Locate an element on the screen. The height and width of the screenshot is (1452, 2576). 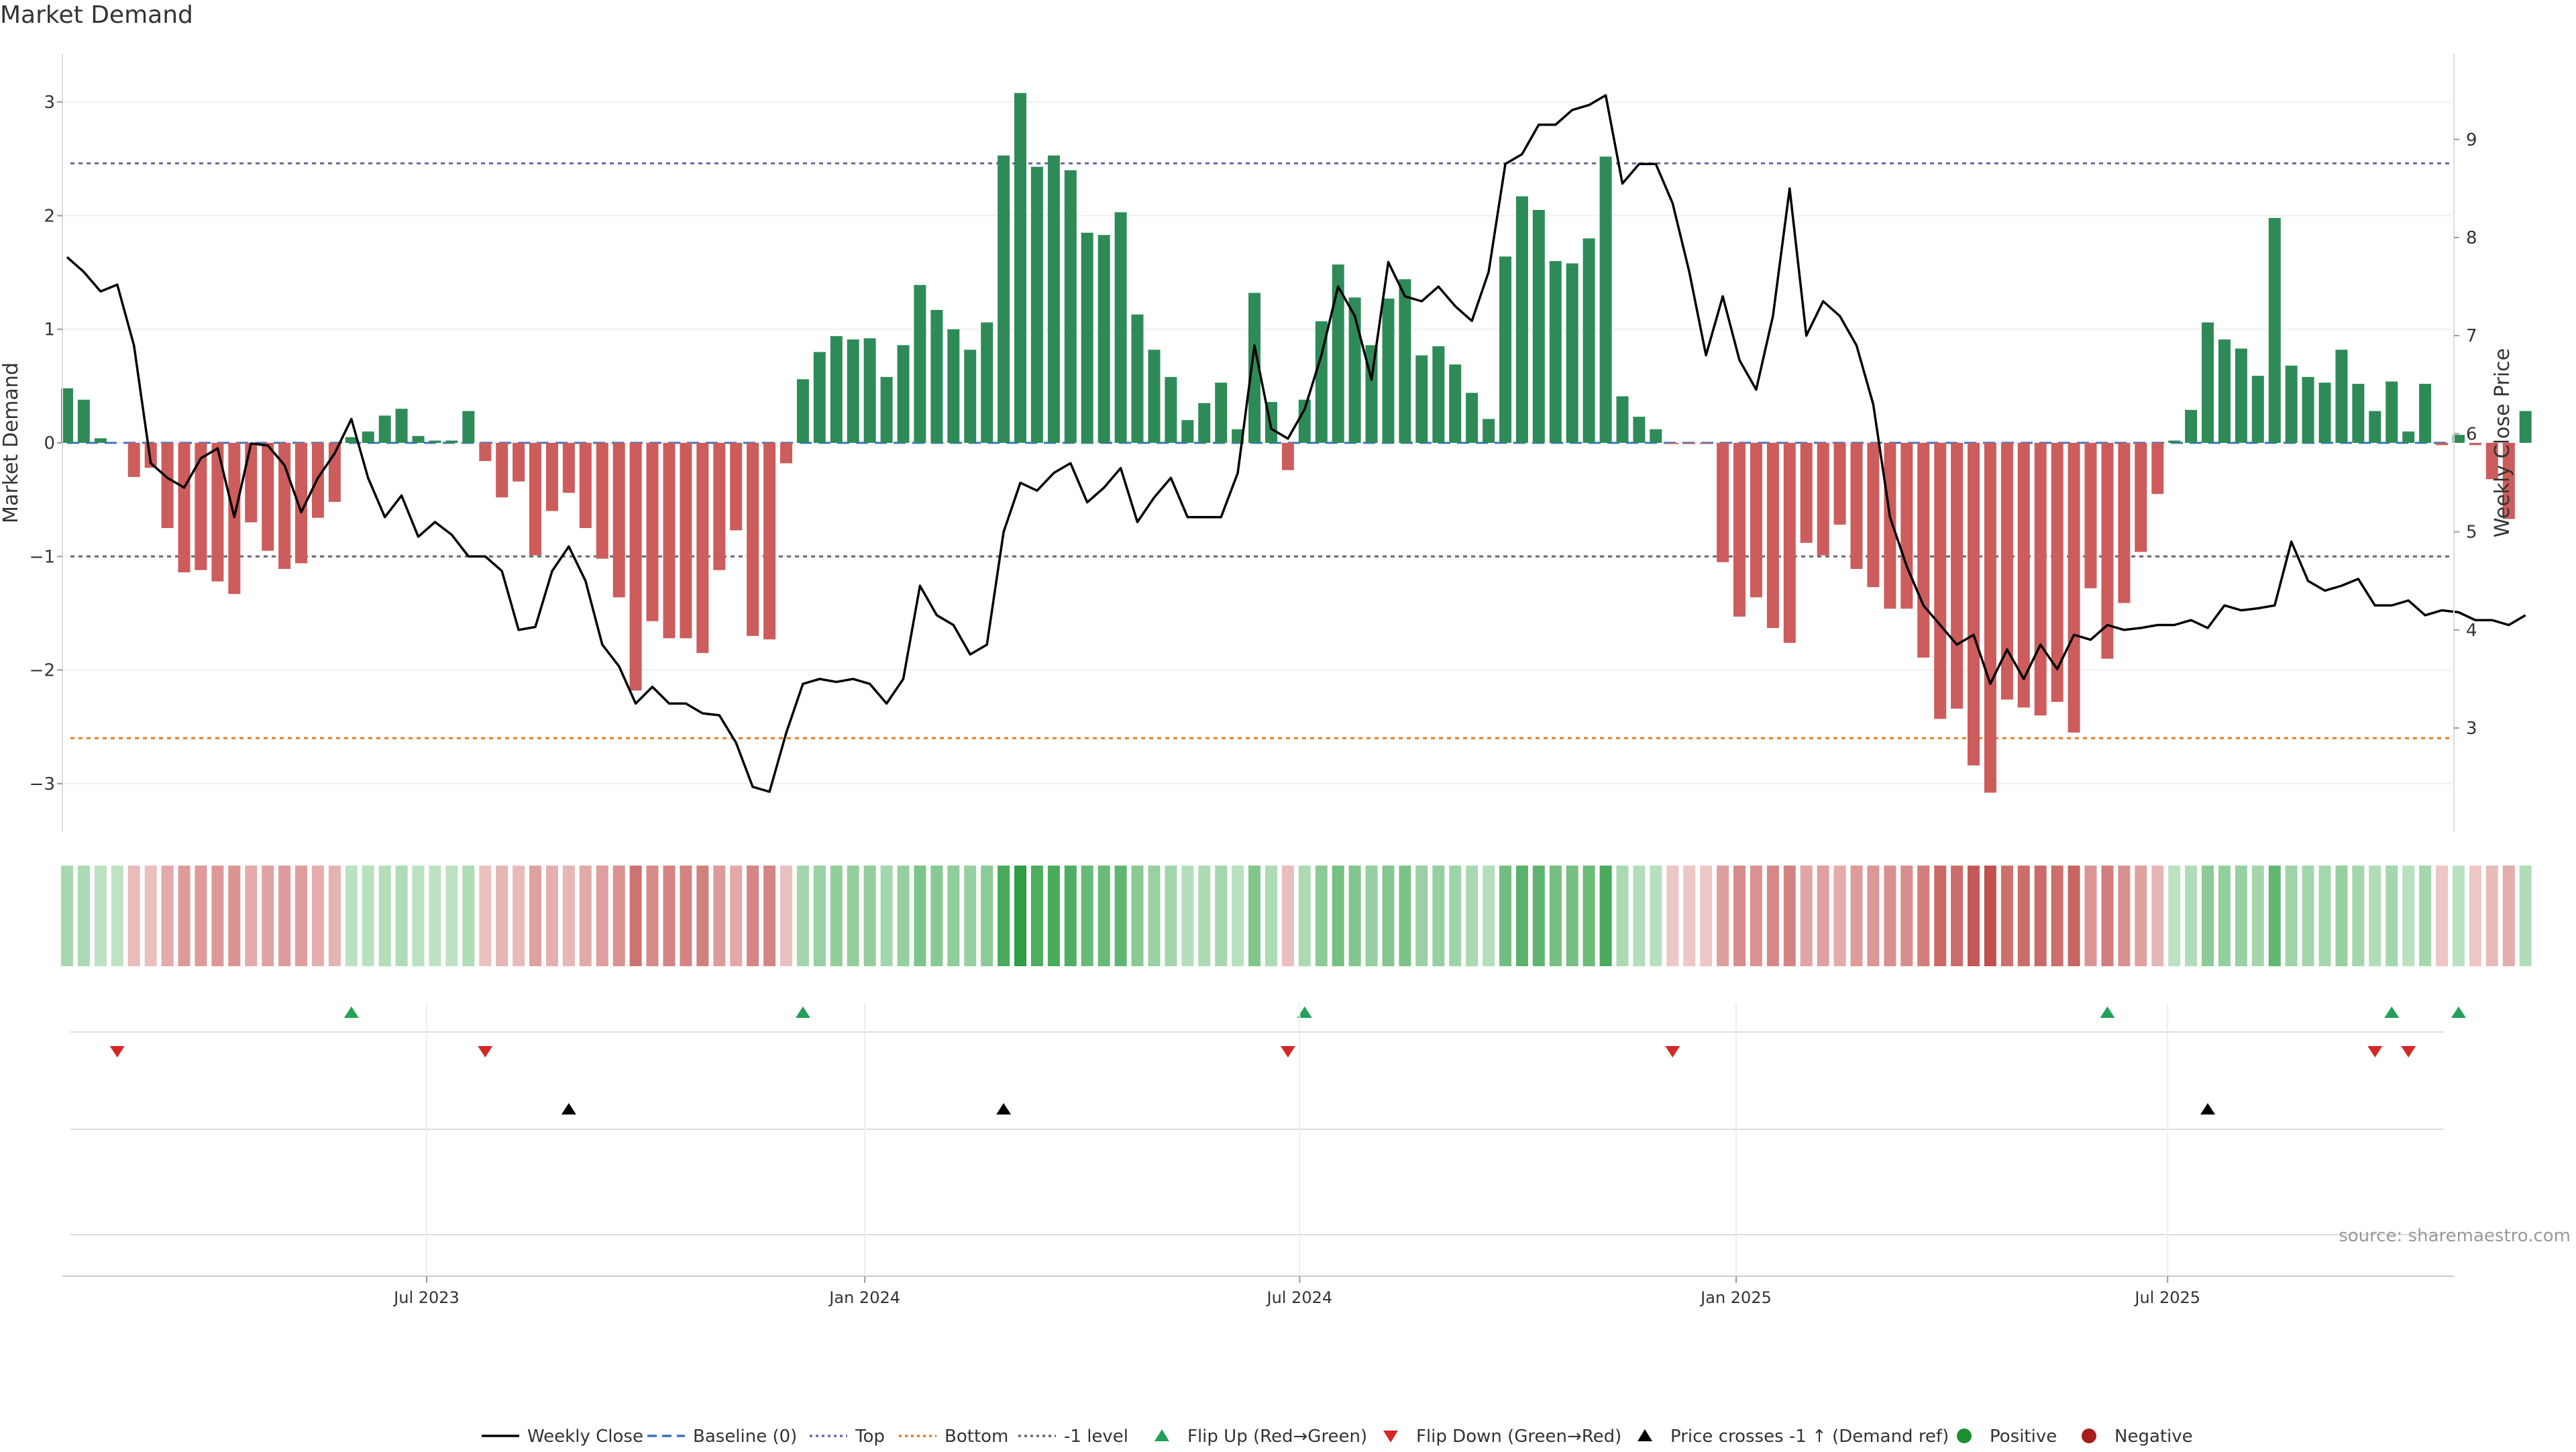
right-axis-tick-label: 7 is located at coordinates (2471, 336).